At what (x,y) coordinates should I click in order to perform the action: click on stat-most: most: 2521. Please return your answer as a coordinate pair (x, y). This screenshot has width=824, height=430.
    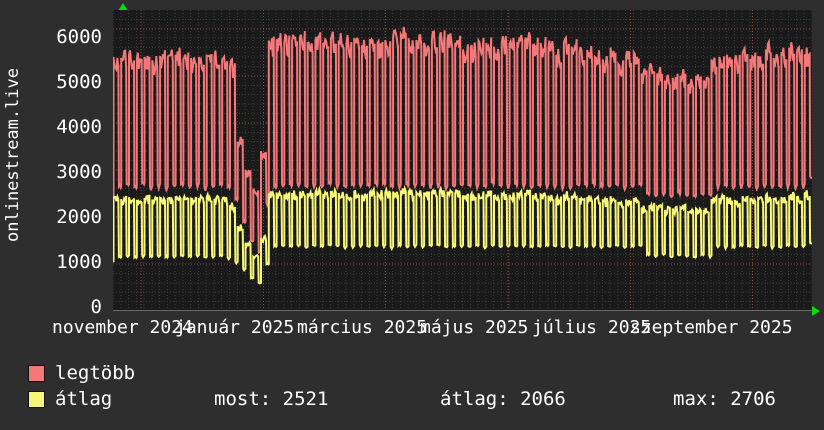
    Looking at the image, I should click on (271, 399).